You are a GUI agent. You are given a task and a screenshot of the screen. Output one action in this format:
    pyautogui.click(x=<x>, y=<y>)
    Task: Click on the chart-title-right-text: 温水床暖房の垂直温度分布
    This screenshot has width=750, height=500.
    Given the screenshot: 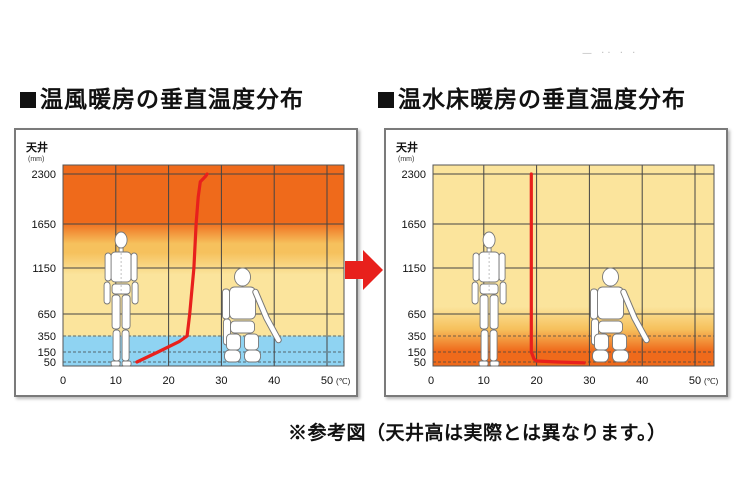 What is the action you would take?
    pyautogui.click(x=542, y=100)
    